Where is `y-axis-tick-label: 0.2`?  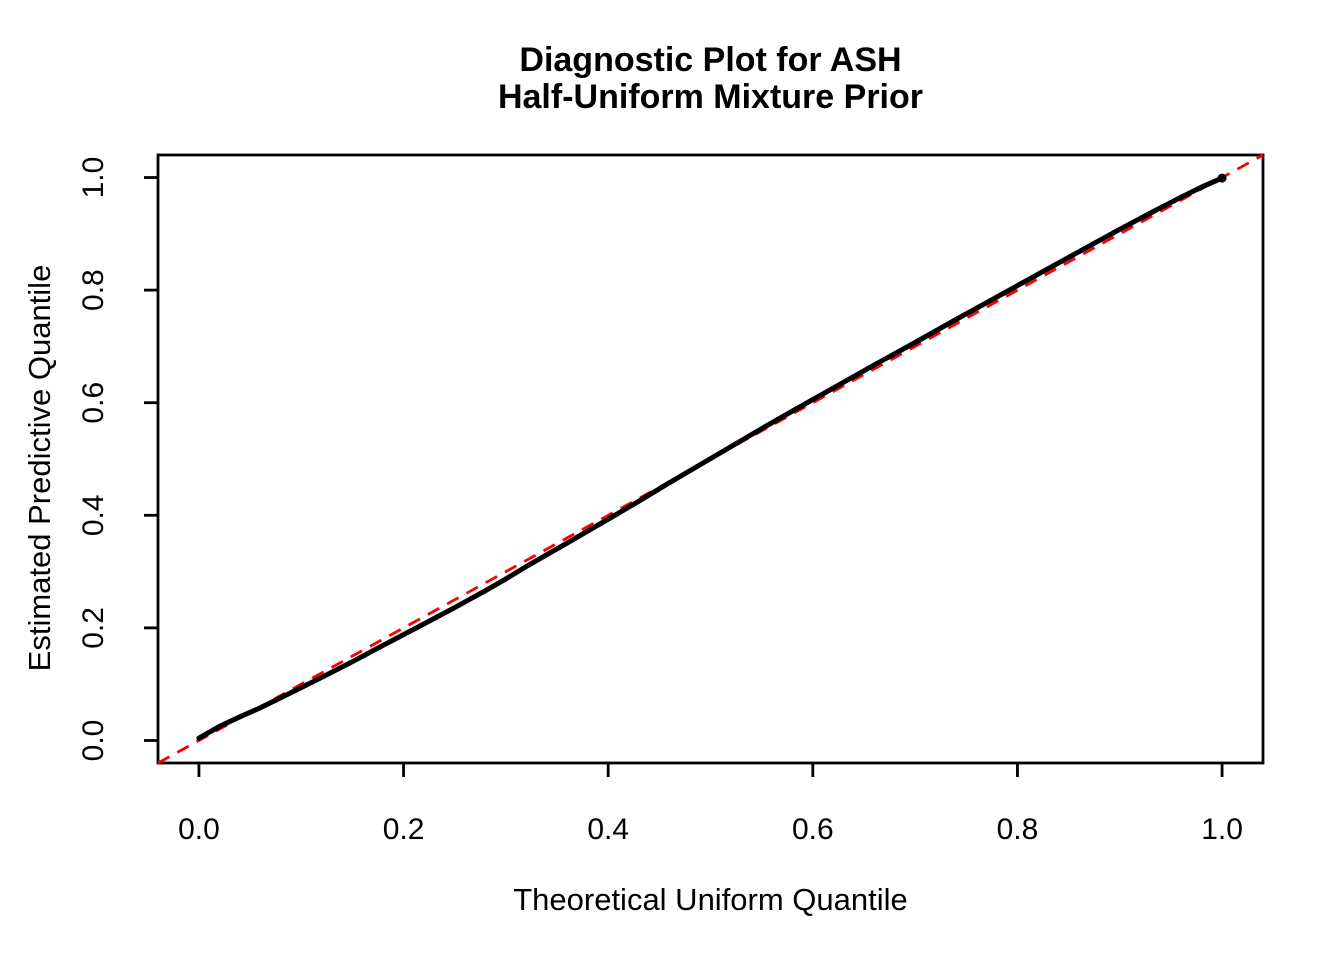 y-axis-tick-label: 0.2 is located at coordinates (93, 628).